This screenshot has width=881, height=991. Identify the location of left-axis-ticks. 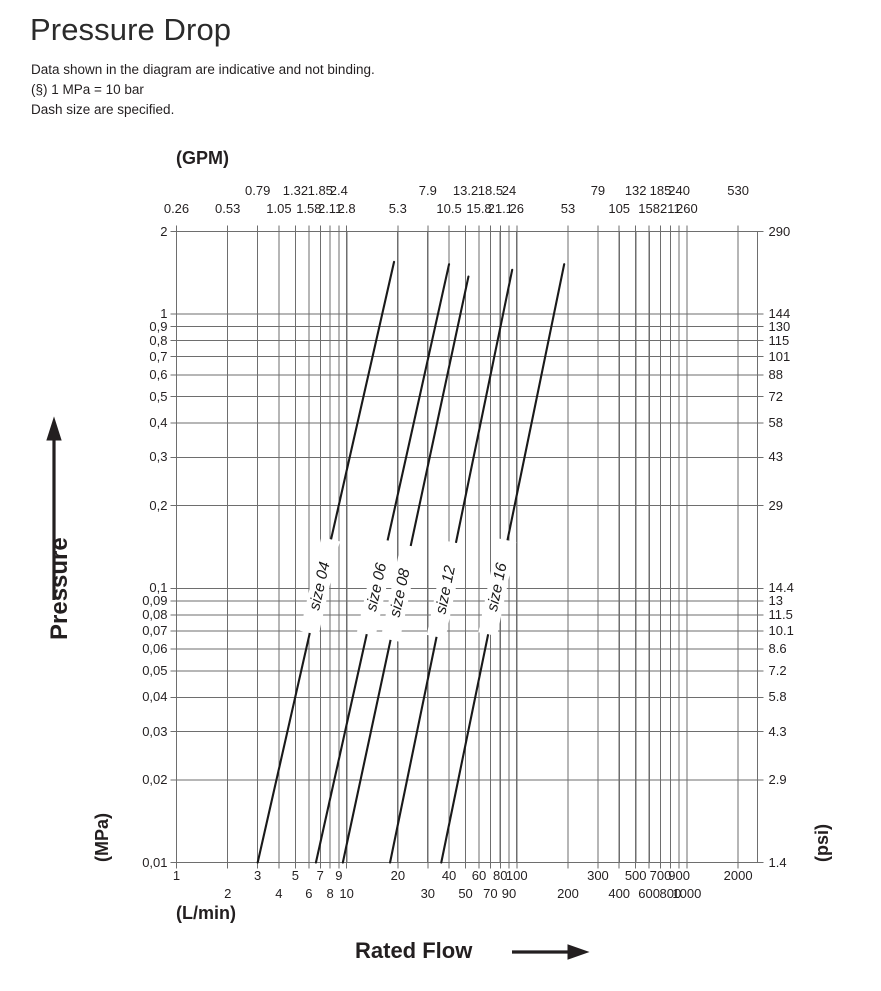
(173, 547).